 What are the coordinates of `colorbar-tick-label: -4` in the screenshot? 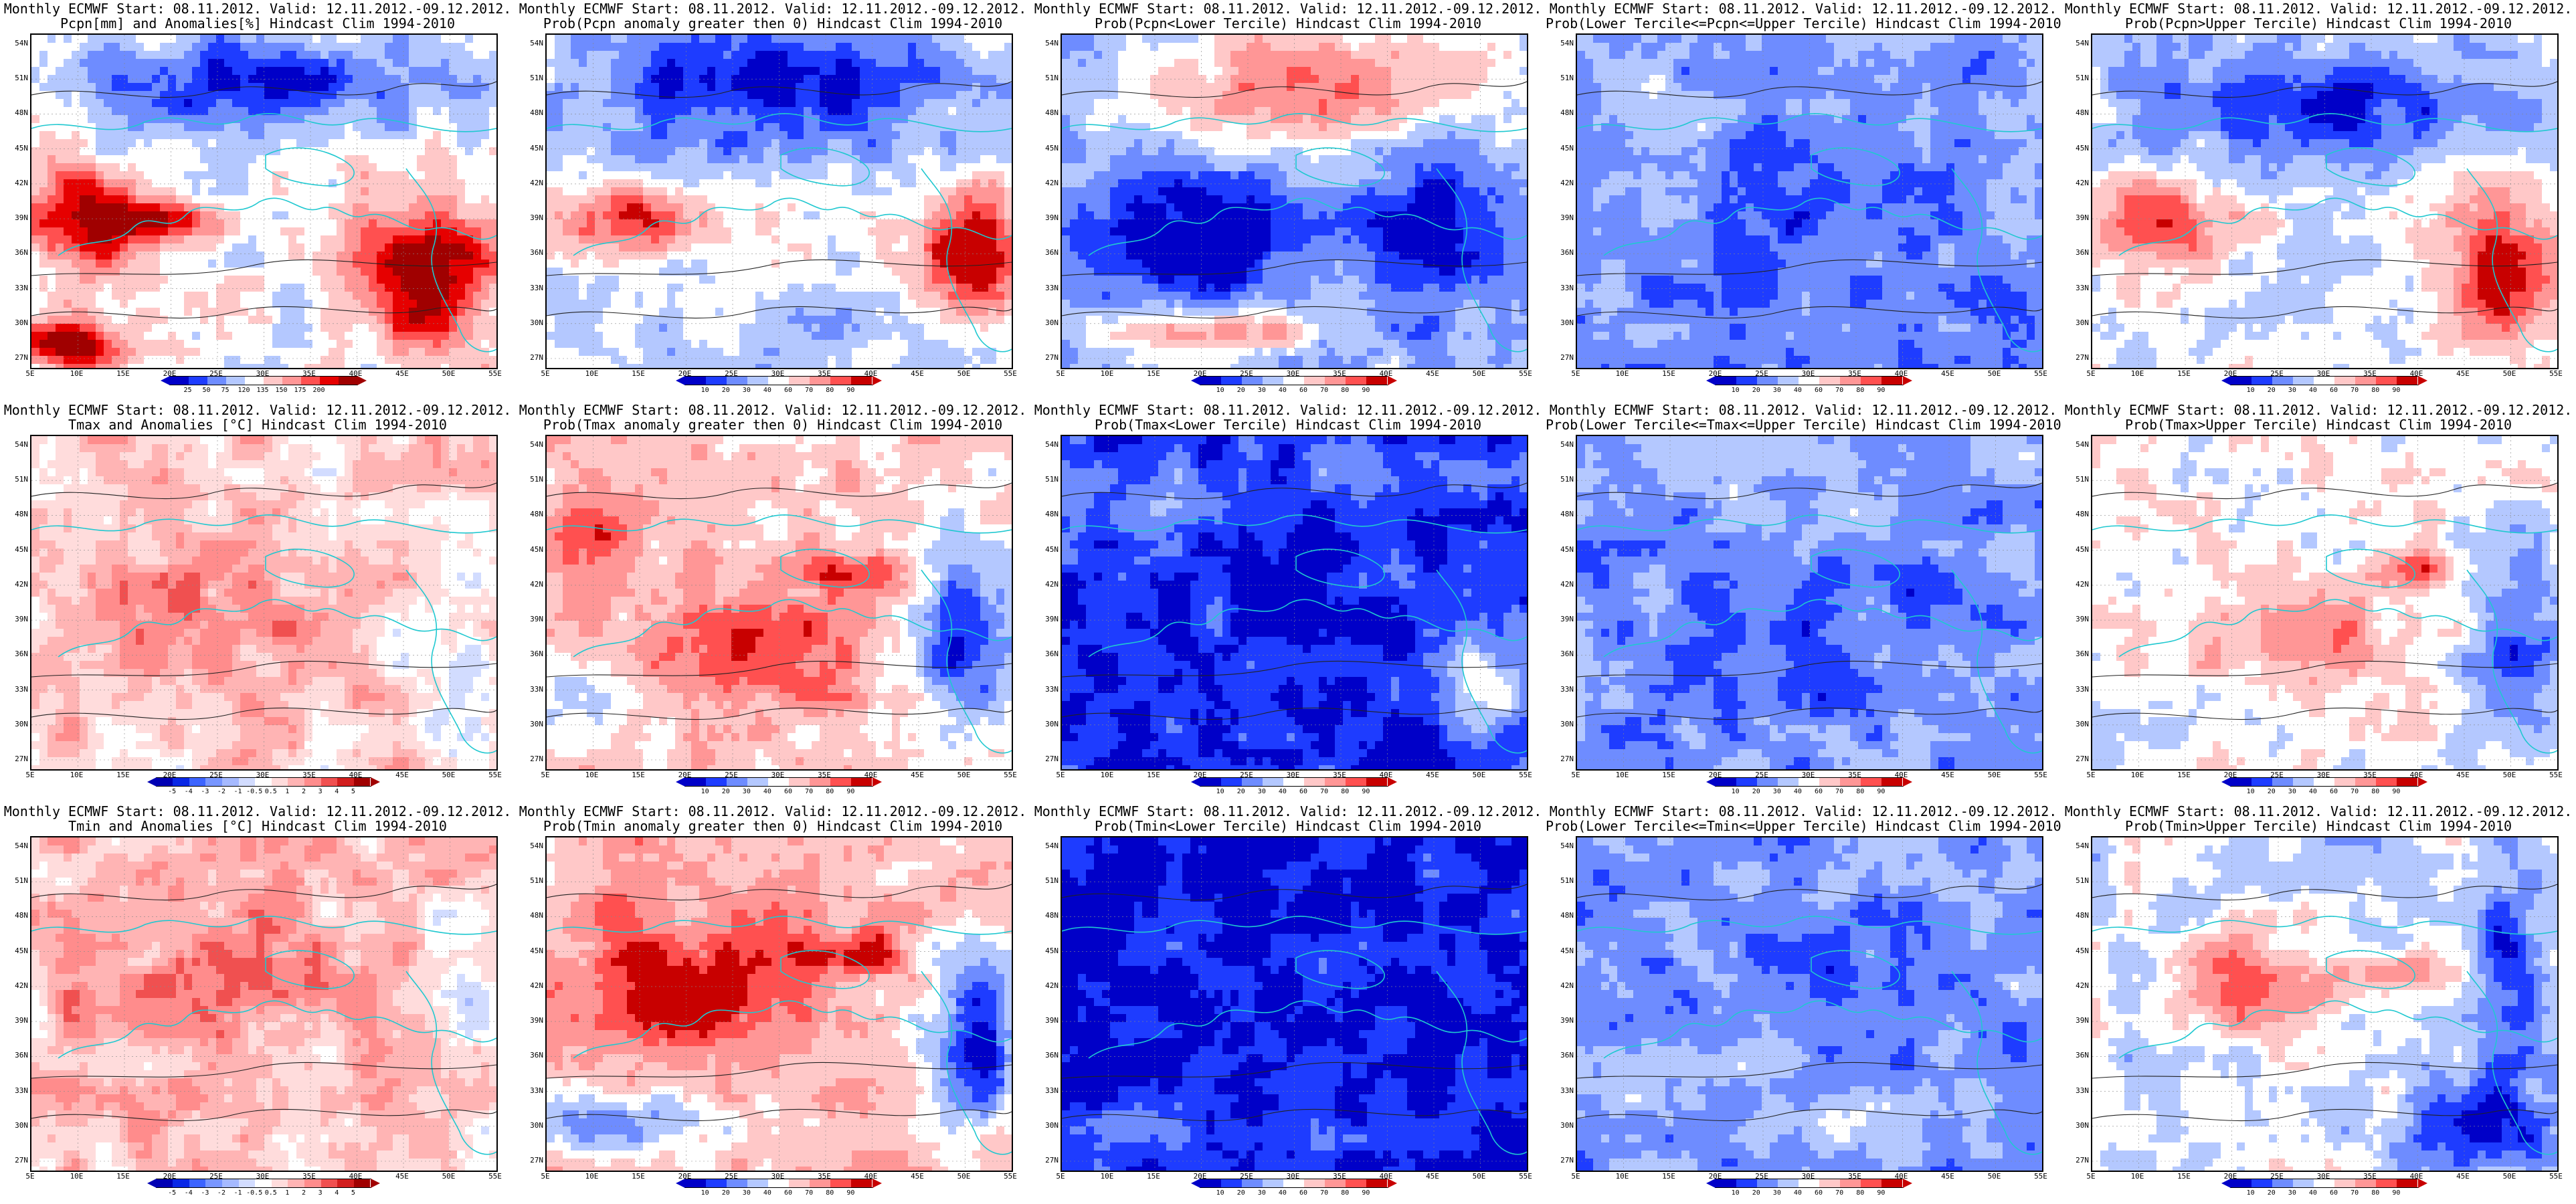 It's located at (188, 791).